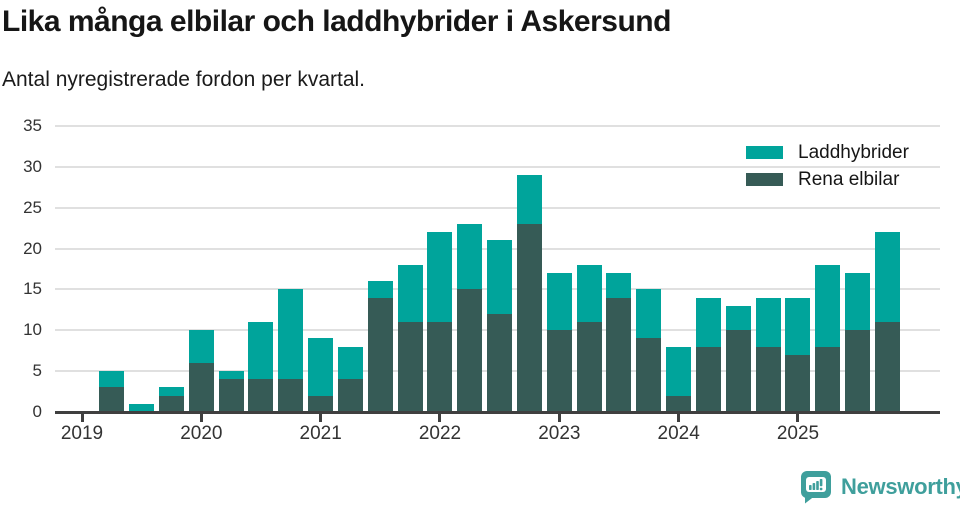 The image size is (960, 505). Describe the element at coordinates (201, 387) in the screenshot. I see `bar-segment-rena-elbilar-q4` at that location.